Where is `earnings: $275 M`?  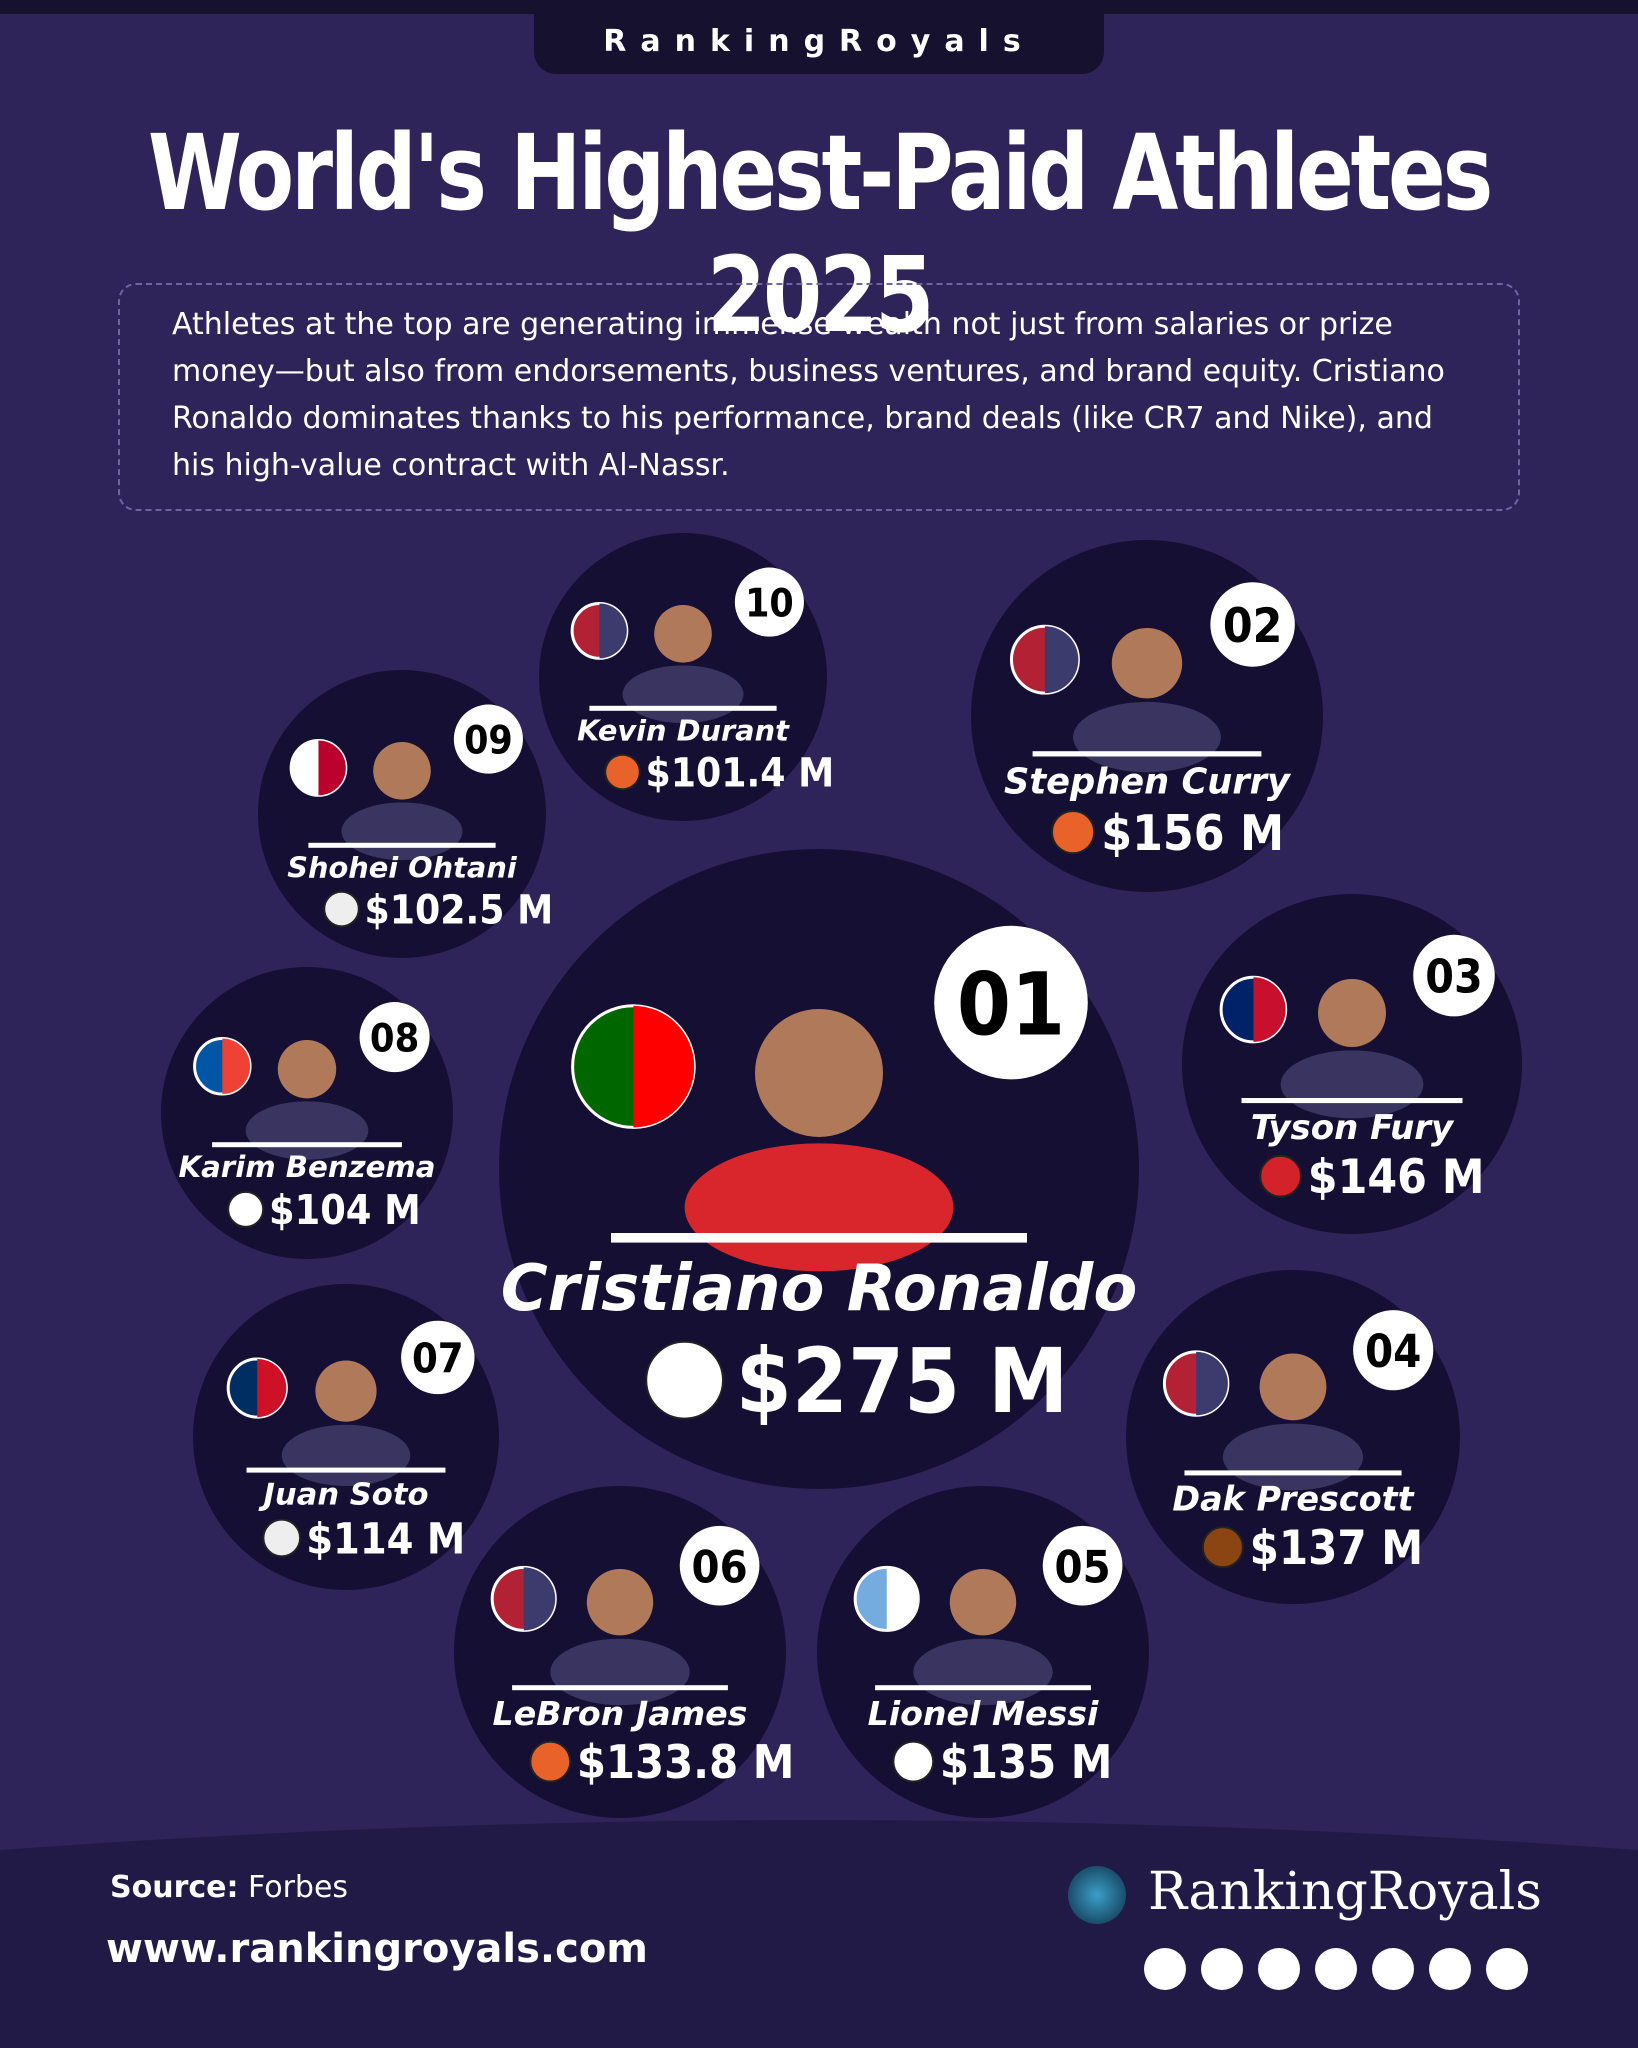
earnings: $275 M is located at coordinates (902, 1382).